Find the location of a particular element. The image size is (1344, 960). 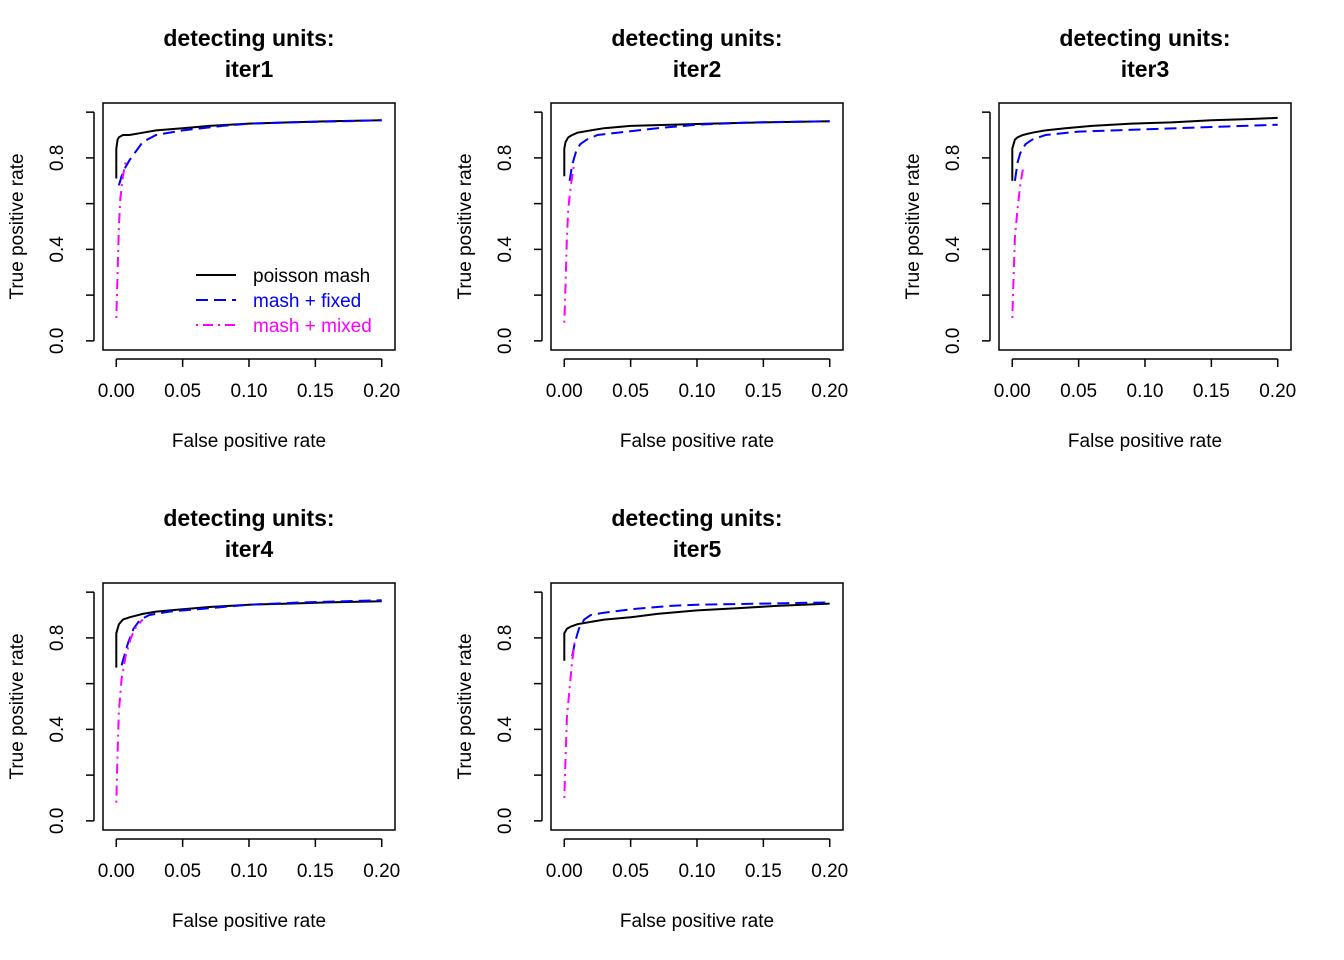

legend-label: poisson mash is located at coordinates (311, 276).